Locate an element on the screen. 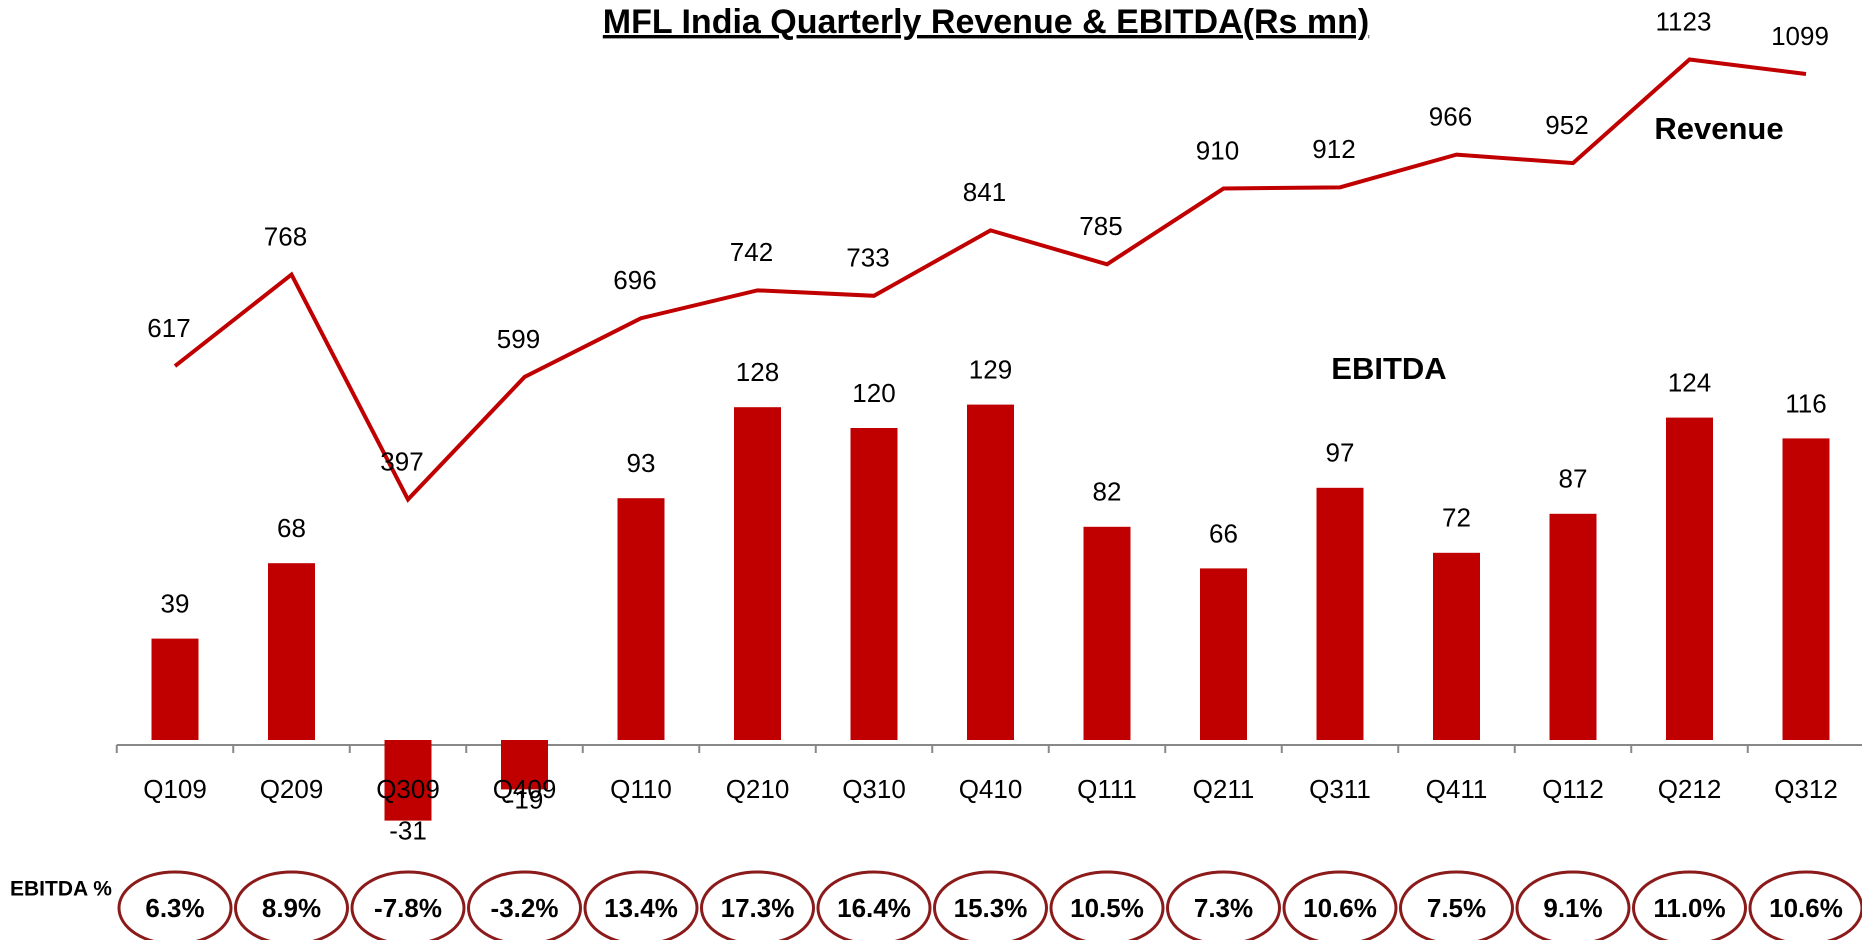 Image resolution: width=1862 pixels, height=940 pixels. pct-label: 17.3% is located at coordinates (758, 908).